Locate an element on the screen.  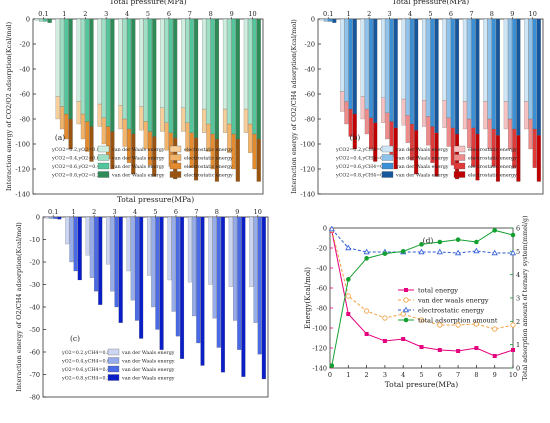
legend-composition: yCO2=0.2,yO2=0.8 is located at coordinates (75, 150).